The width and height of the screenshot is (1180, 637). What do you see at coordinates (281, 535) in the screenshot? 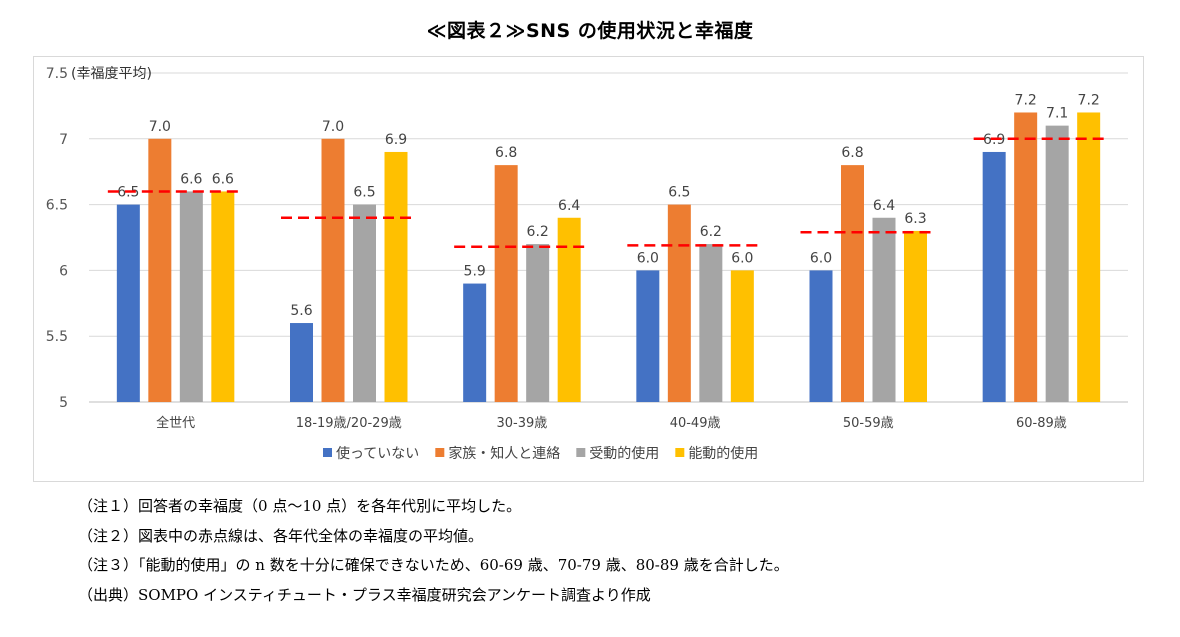
I see `note-2: （注２）図表中の赤点線は、各年代全体の幸福度の平均値。` at bounding box center [281, 535].